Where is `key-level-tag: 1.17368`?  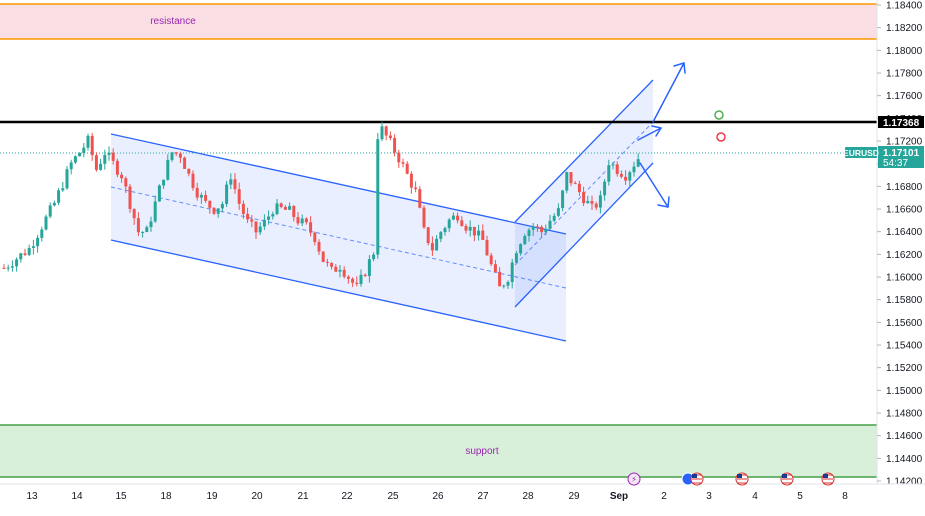 key-level-tag: 1.17368 is located at coordinates (901, 122).